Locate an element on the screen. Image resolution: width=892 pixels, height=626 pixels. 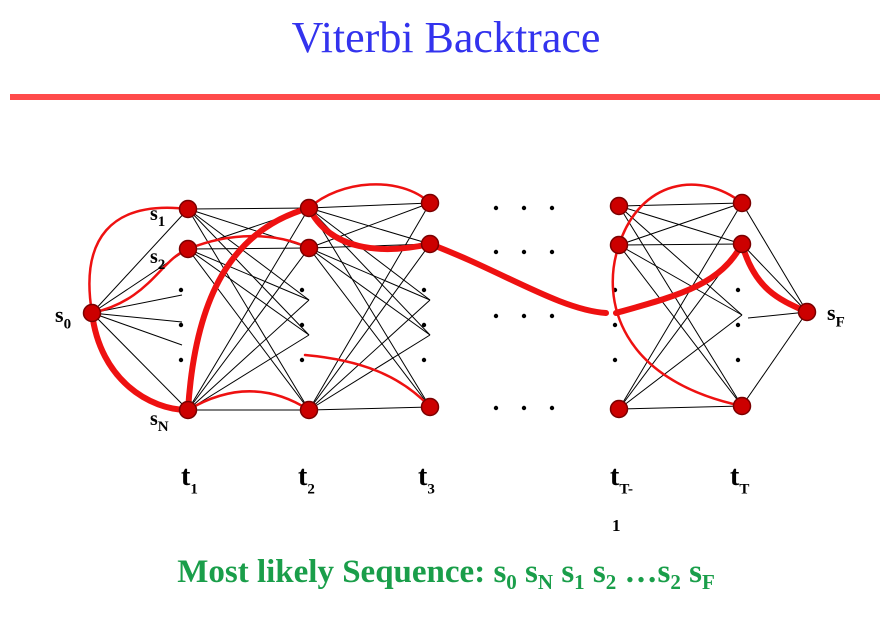
sequence-state: s0 is located at coordinates (505, 574).